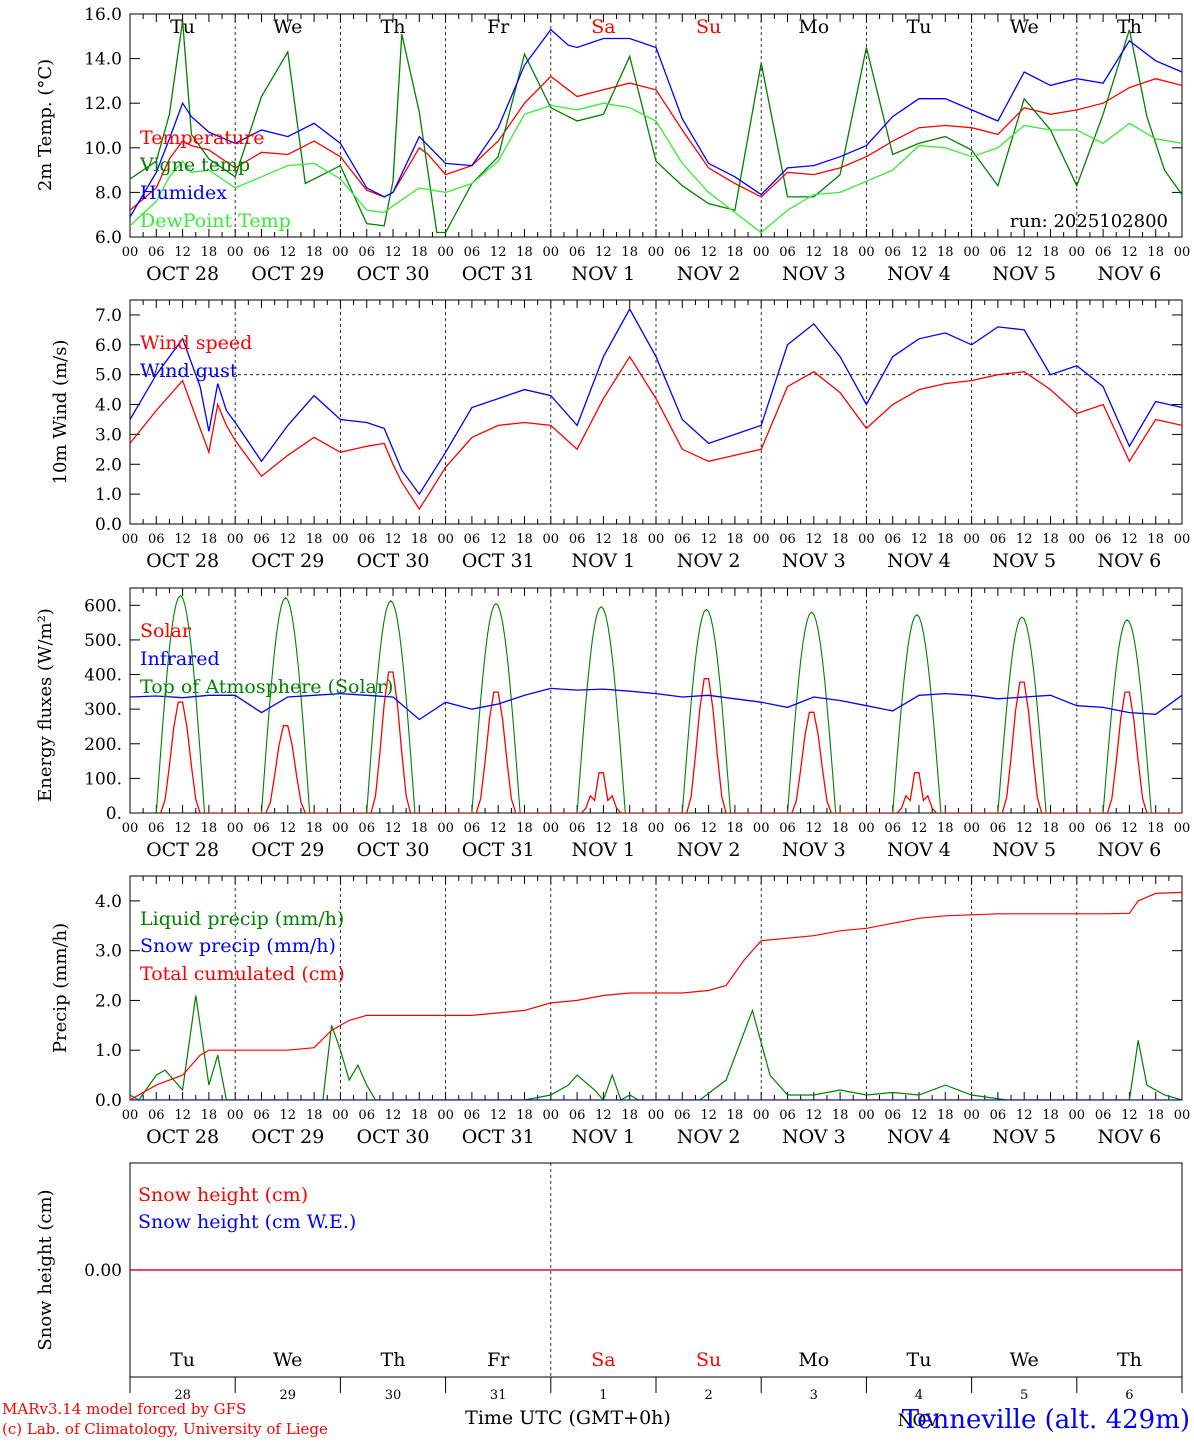 The height and width of the screenshot is (1444, 1194). What do you see at coordinates (182, 1137) in the screenshot?
I see `precip-date-label: OCT 28` at bounding box center [182, 1137].